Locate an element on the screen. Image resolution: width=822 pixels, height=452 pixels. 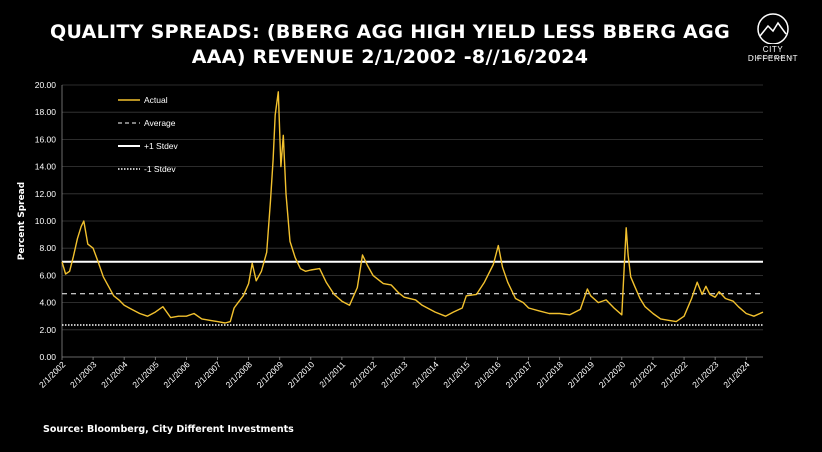
reference-lines is located at coordinates (412, 293).